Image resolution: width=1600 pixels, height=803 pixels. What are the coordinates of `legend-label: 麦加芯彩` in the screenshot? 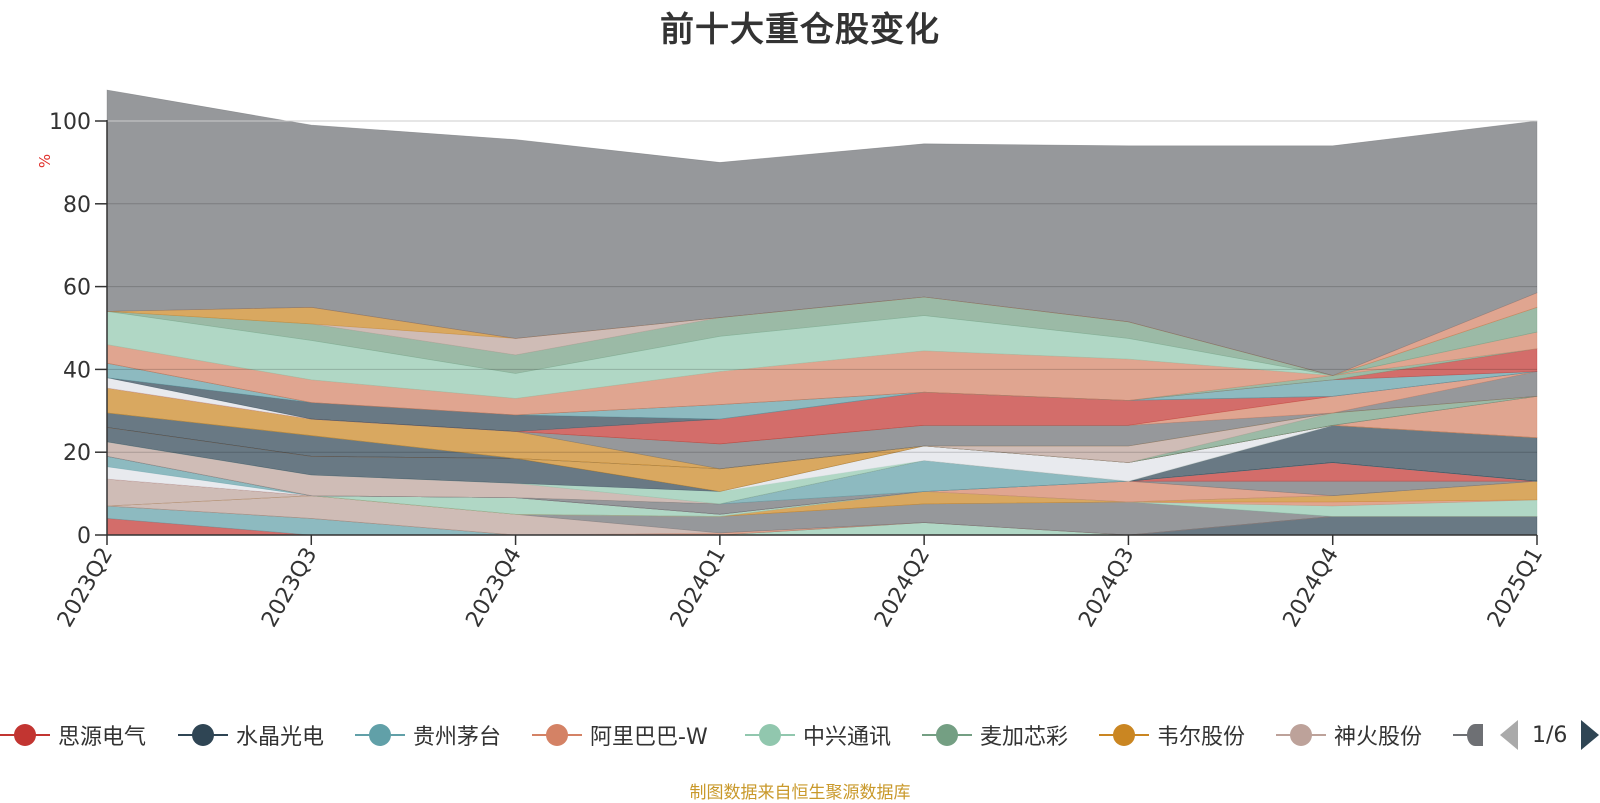 It's located at (1024, 737).